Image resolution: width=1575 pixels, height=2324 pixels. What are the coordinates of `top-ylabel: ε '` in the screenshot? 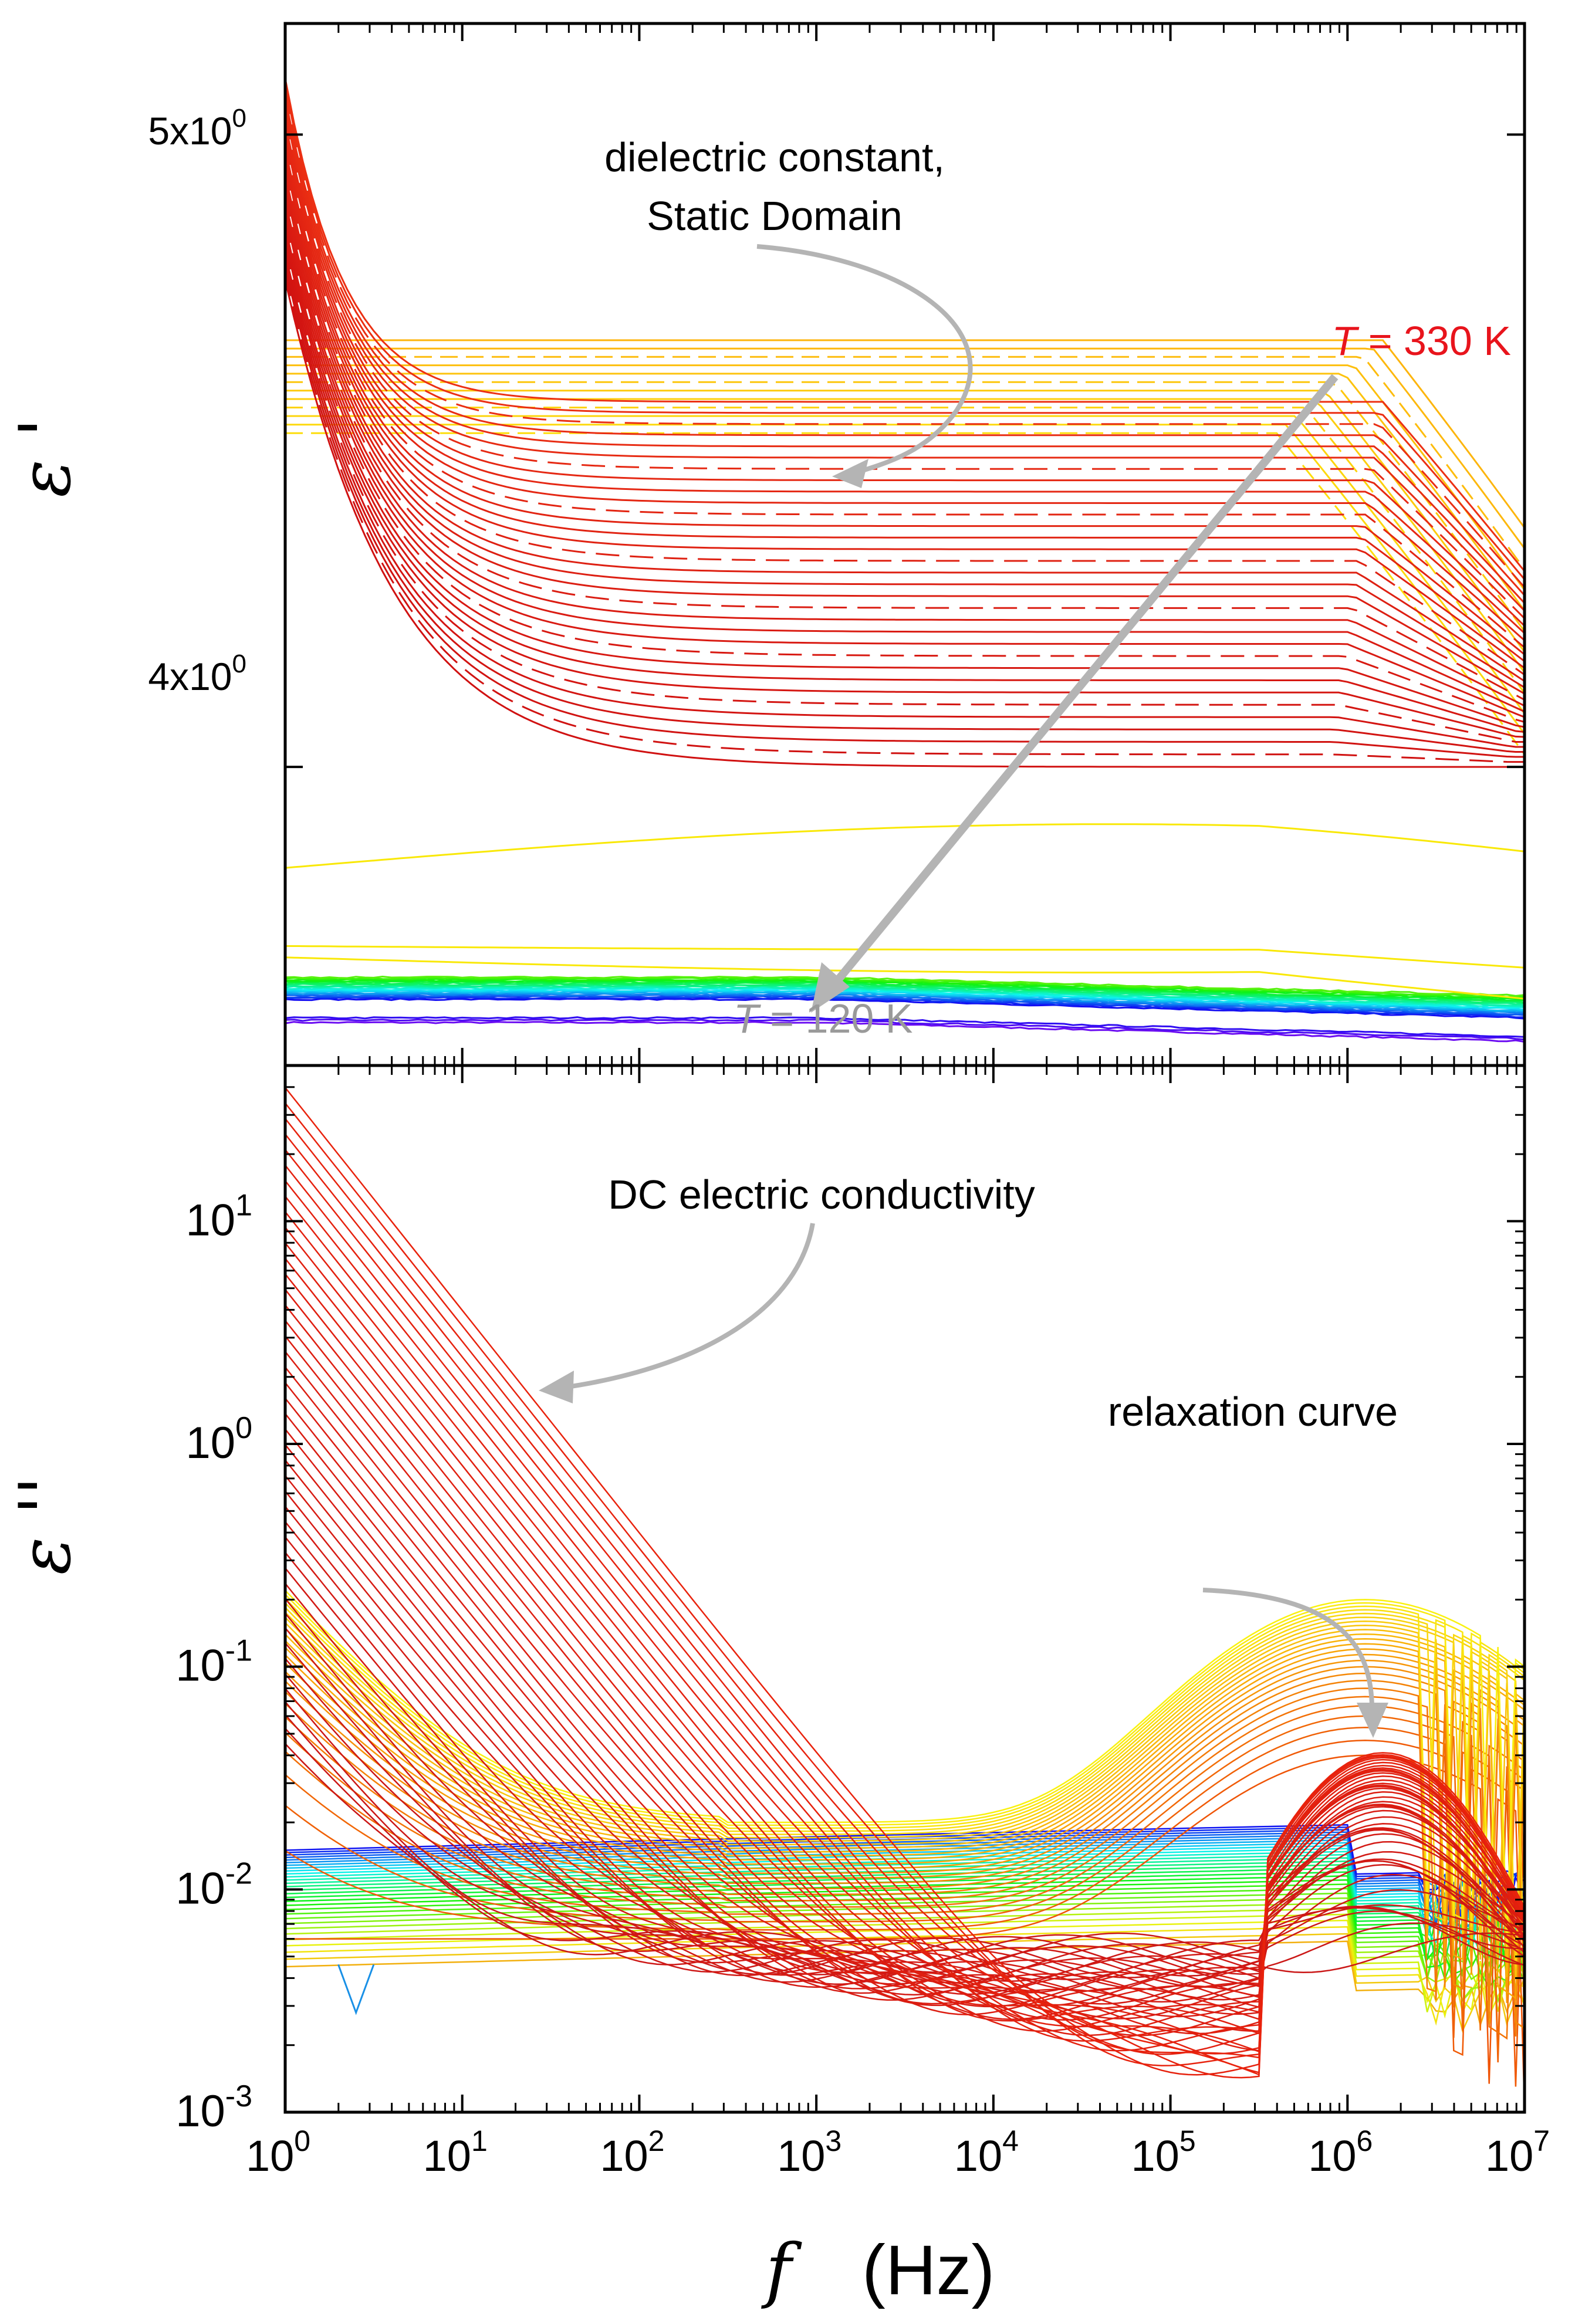 It's located at (45, 458).